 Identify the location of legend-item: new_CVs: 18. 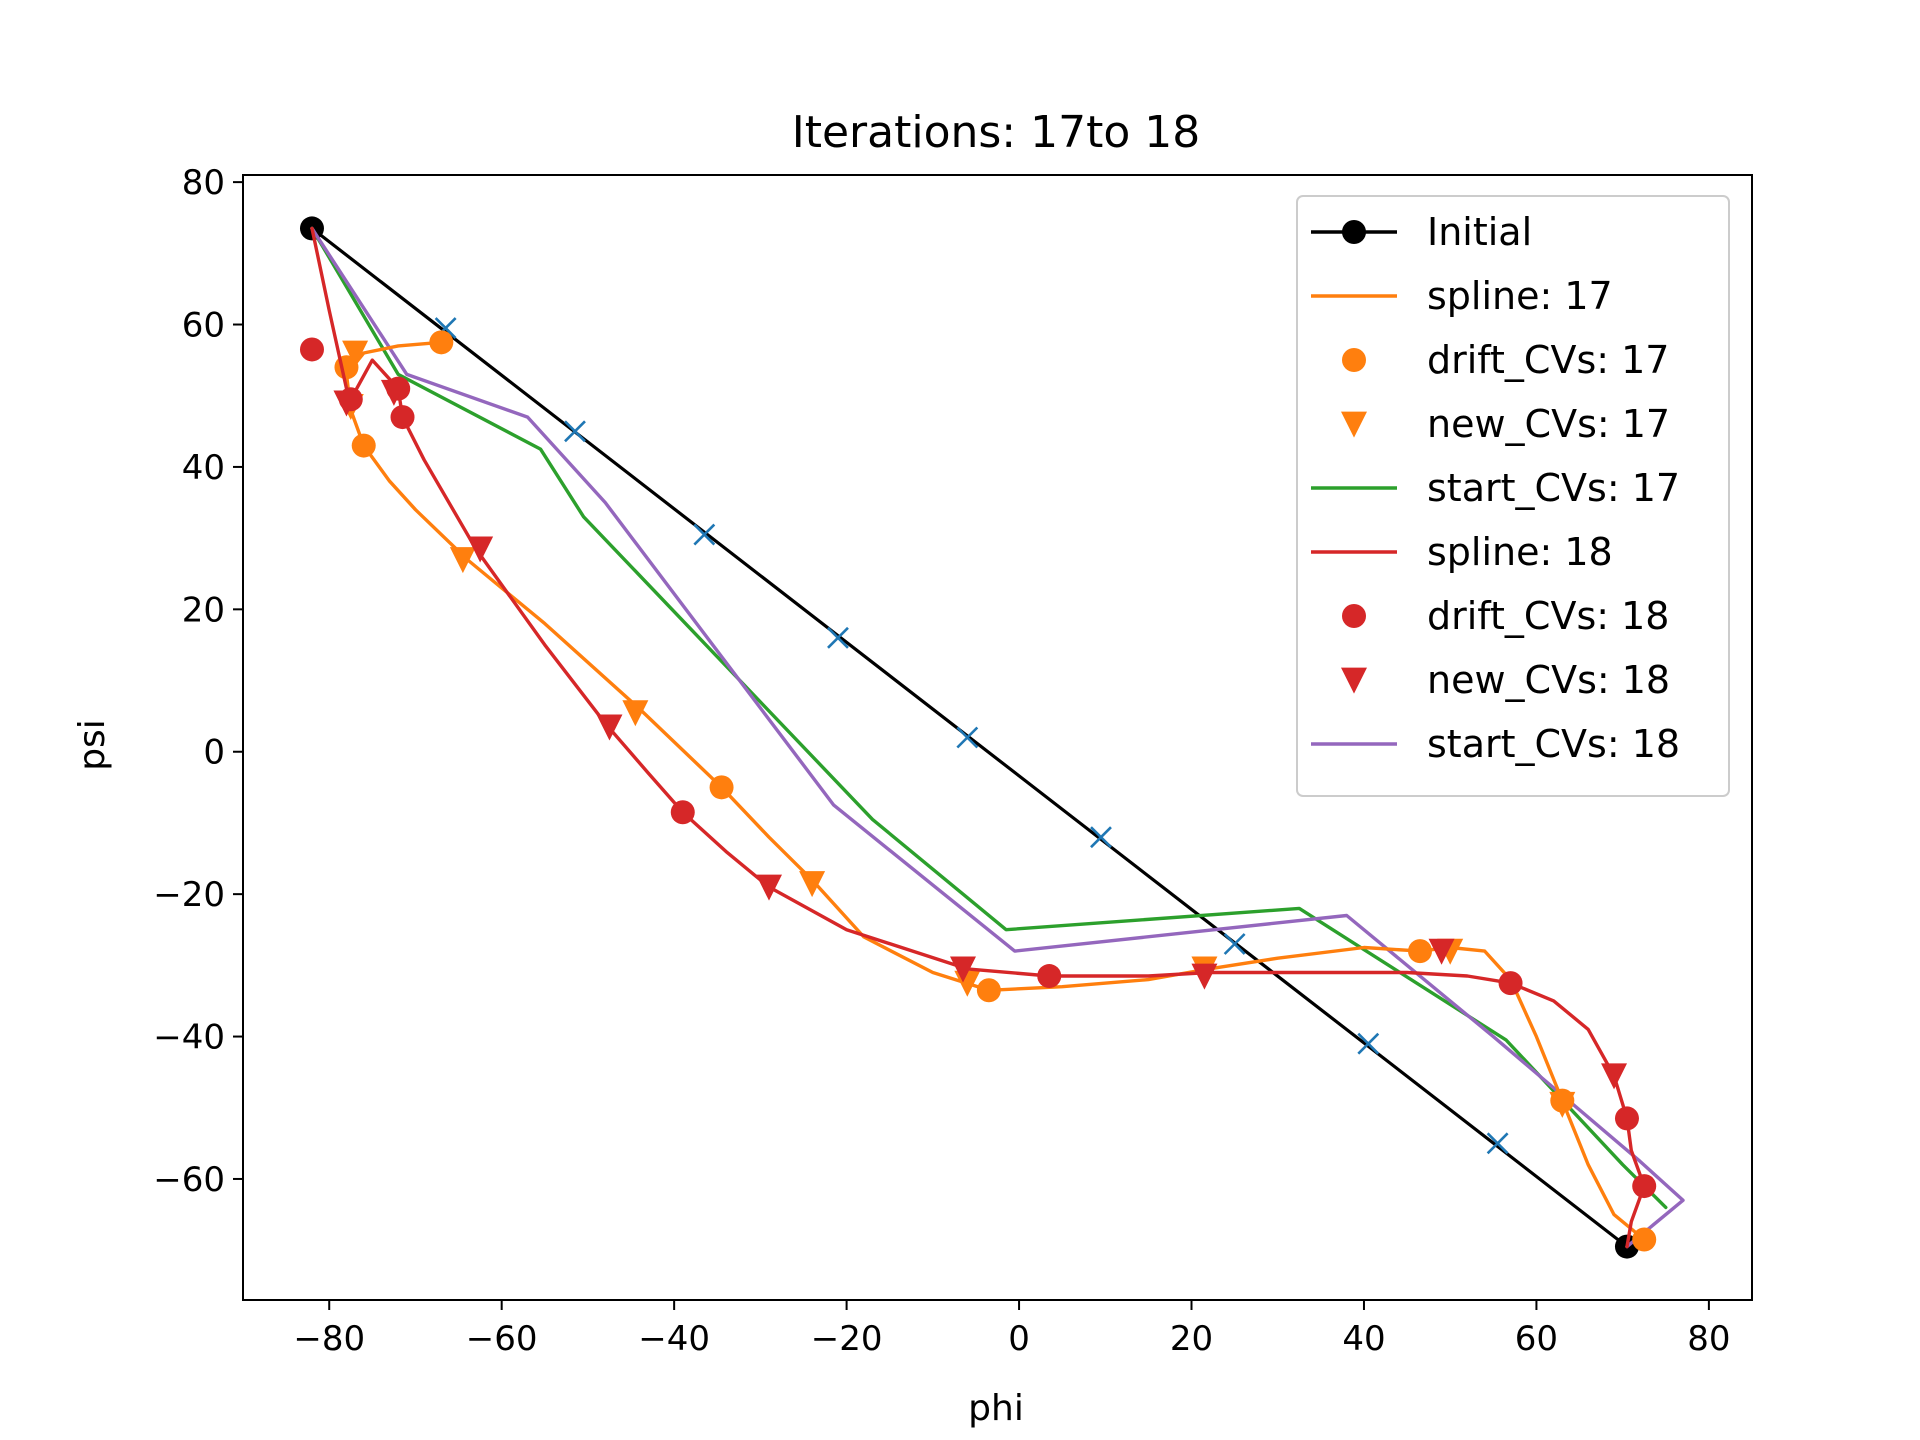
(1505, 680).